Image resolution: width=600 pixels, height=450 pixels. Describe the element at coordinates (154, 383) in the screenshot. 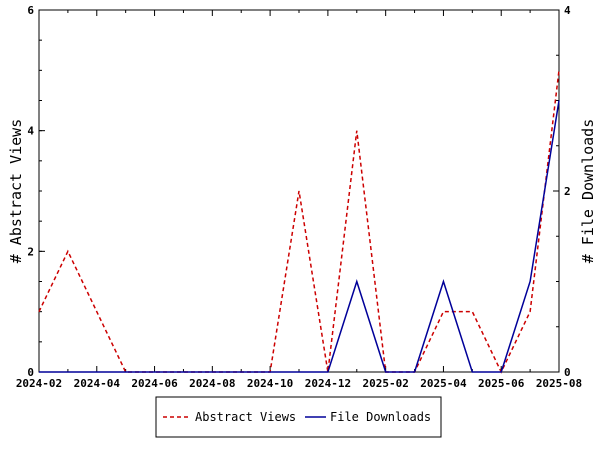

I see `x-tick-label: 2024-06` at that location.